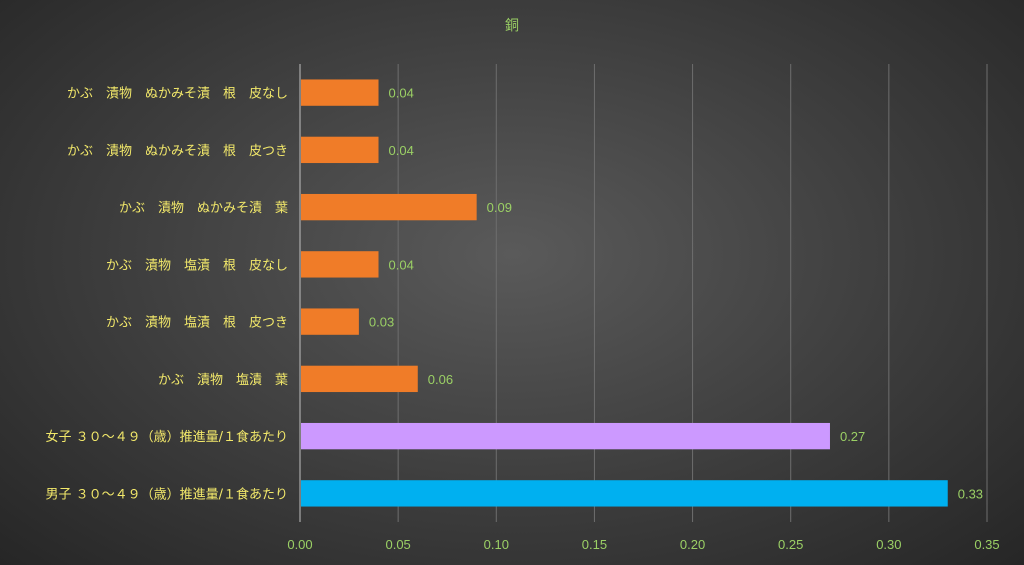 Image resolution: width=1024 pixels, height=565 pixels. Describe the element at coordinates (970, 493) in the screenshot. I see `data-label: 0.33` at that location.